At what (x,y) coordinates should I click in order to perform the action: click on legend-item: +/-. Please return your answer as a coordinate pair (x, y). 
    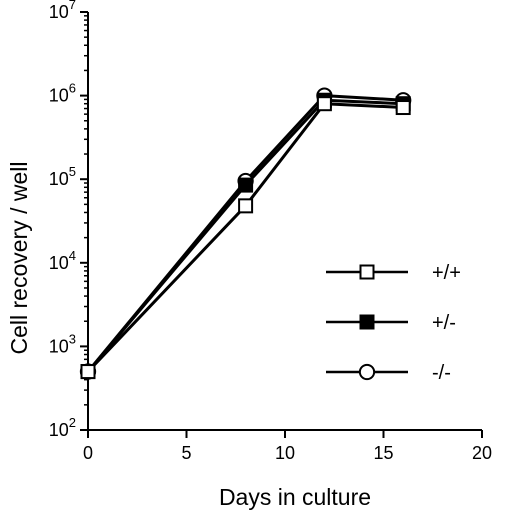
    Looking at the image, I should click on (391, 323).